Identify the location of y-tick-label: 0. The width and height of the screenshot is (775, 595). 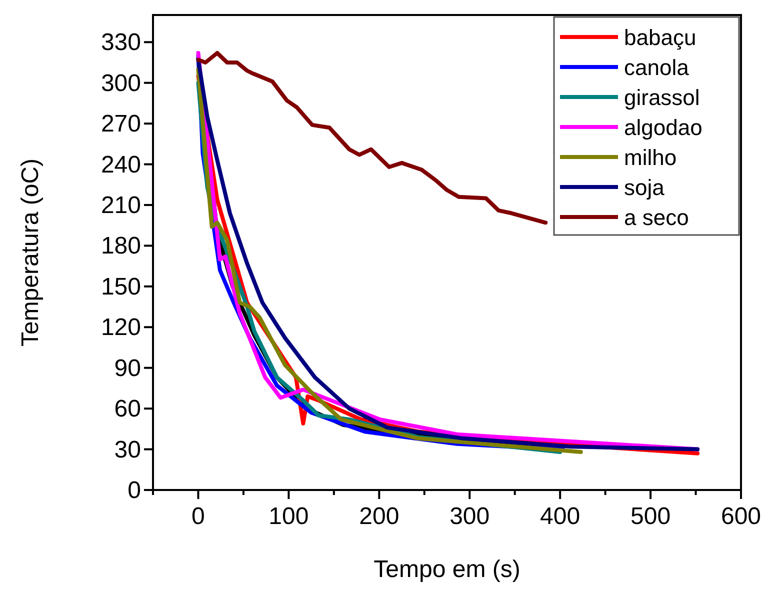
(134, 490).